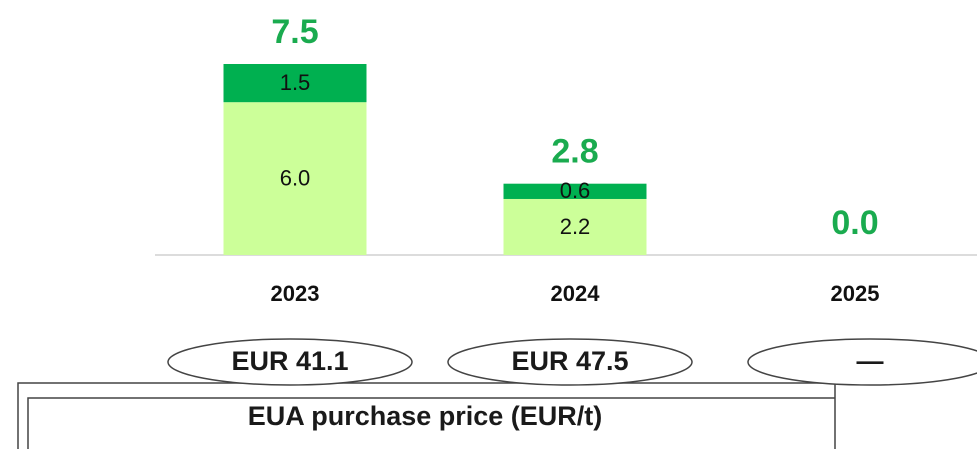 This screenshot has width=977, height=449. Describe the element at coordinates (870, 361) in the screenshot. I see `price-label: —` at that location.